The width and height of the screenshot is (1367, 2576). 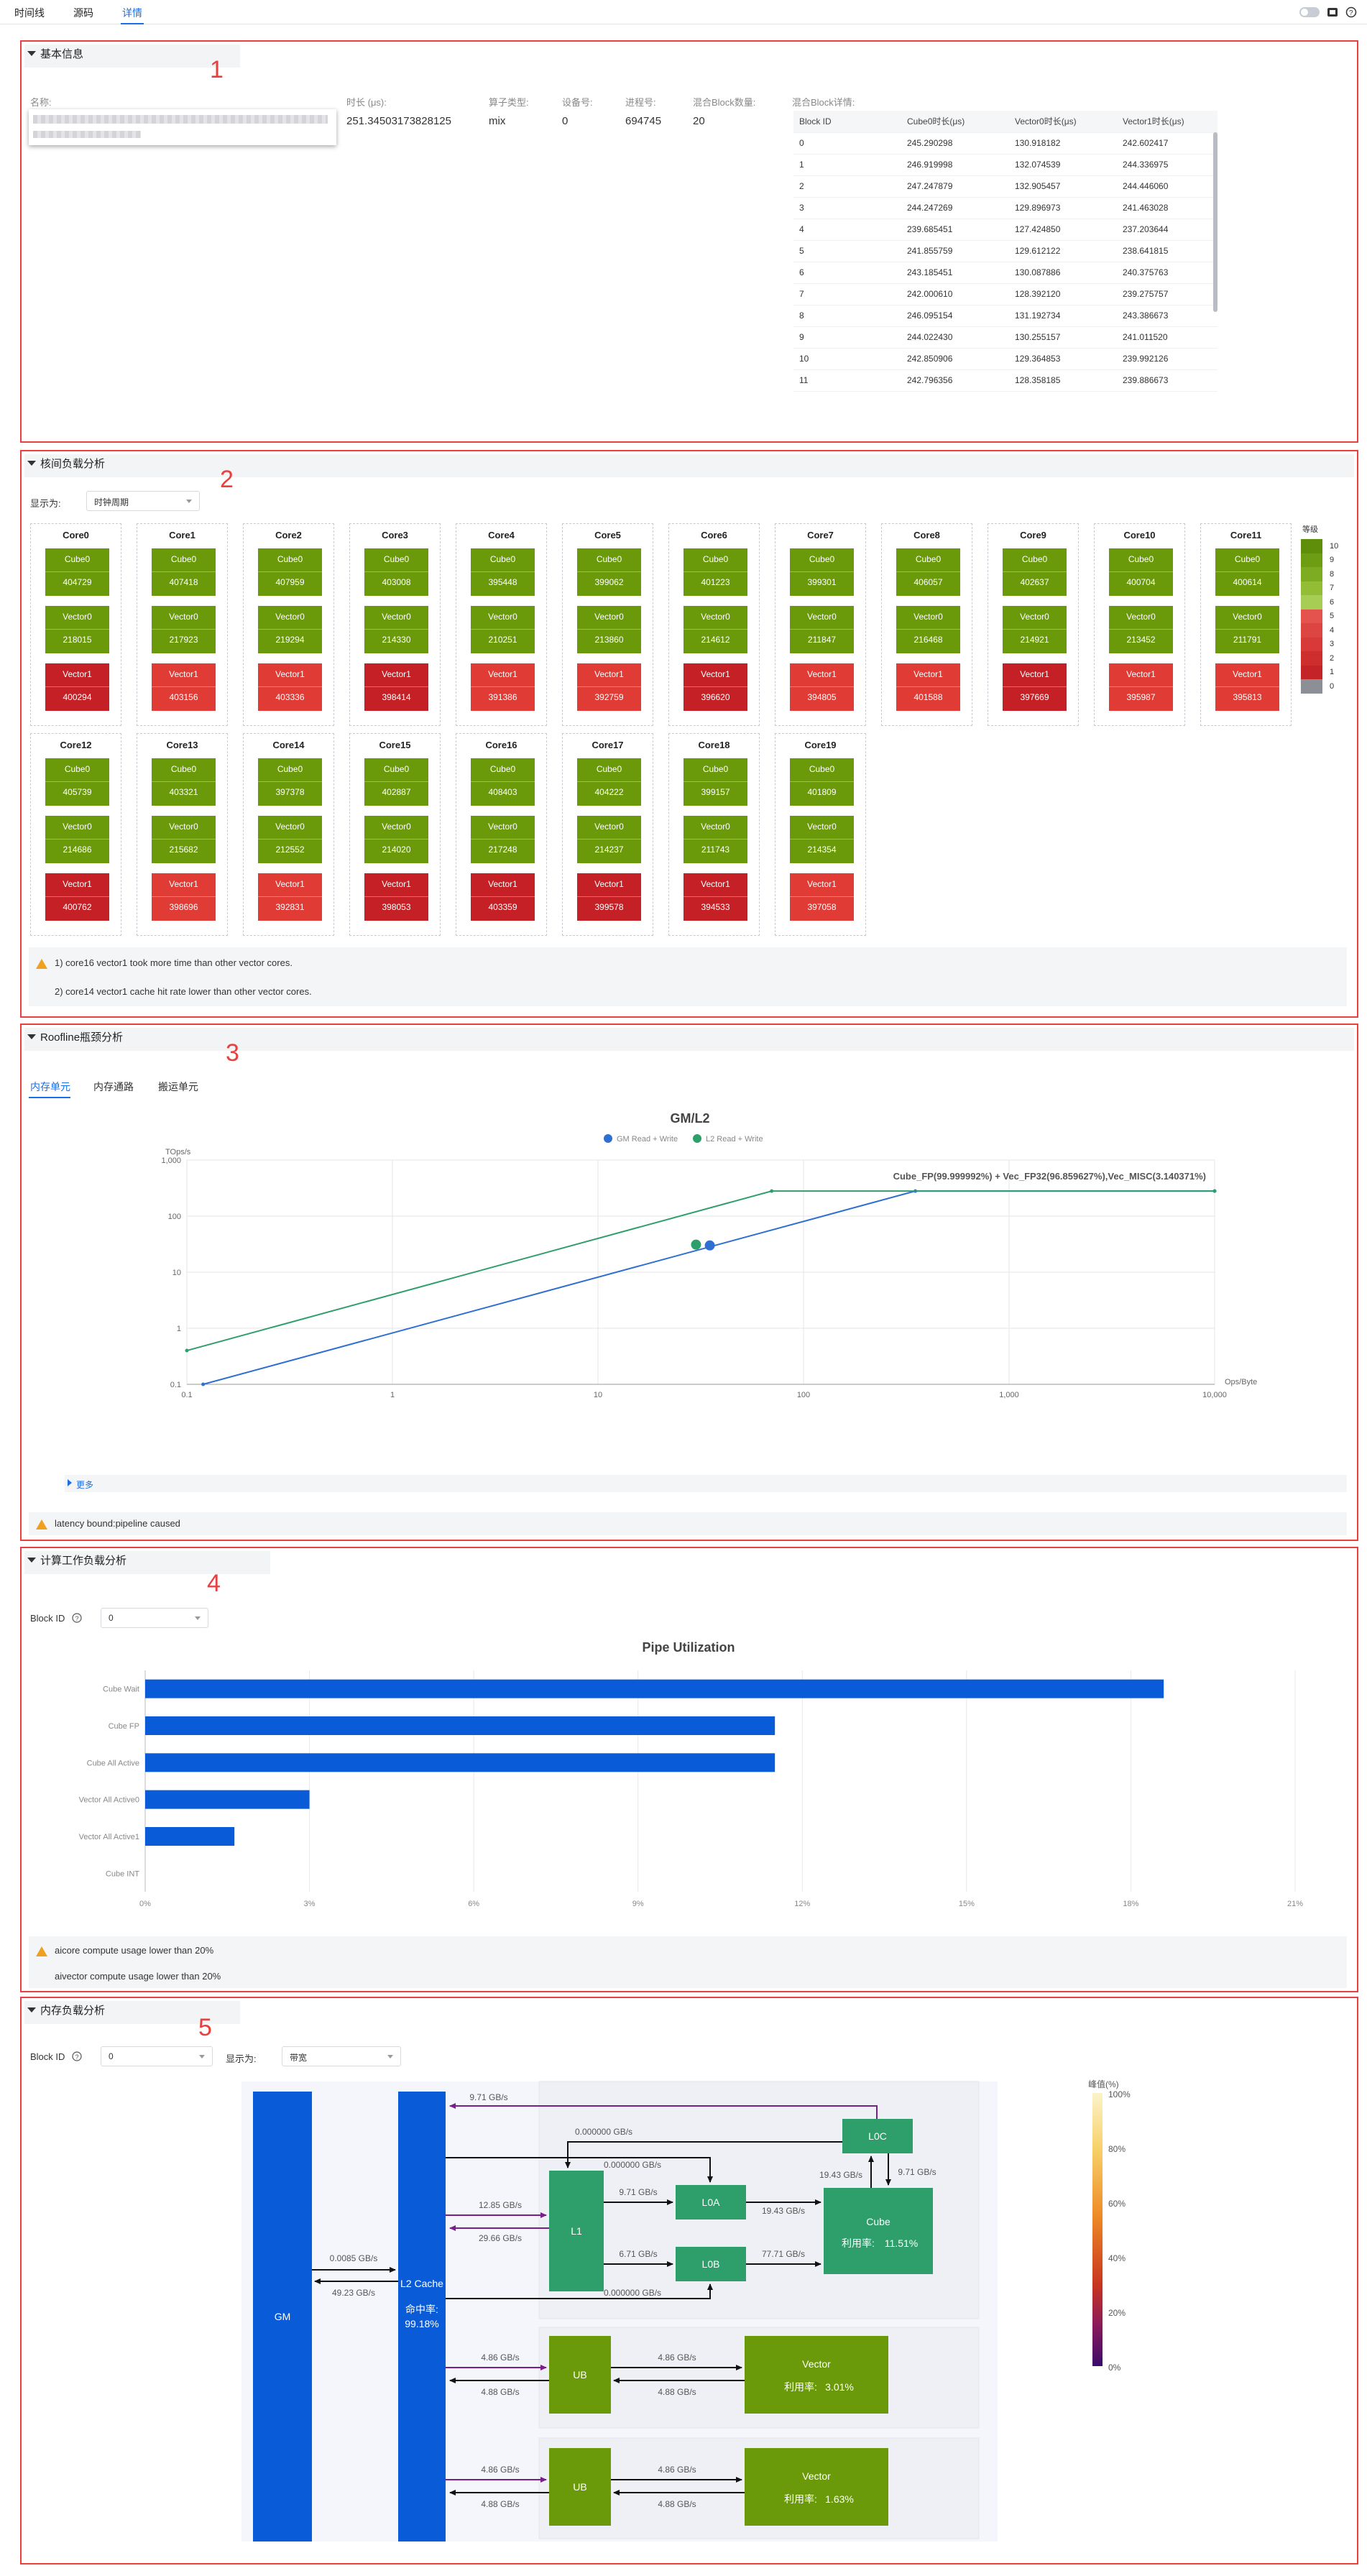 What do you see at coordinates (1141, 629) in the screenshot?
I see `core-unit-v0: Vector0 213452` at bounding box center [1141, 629].